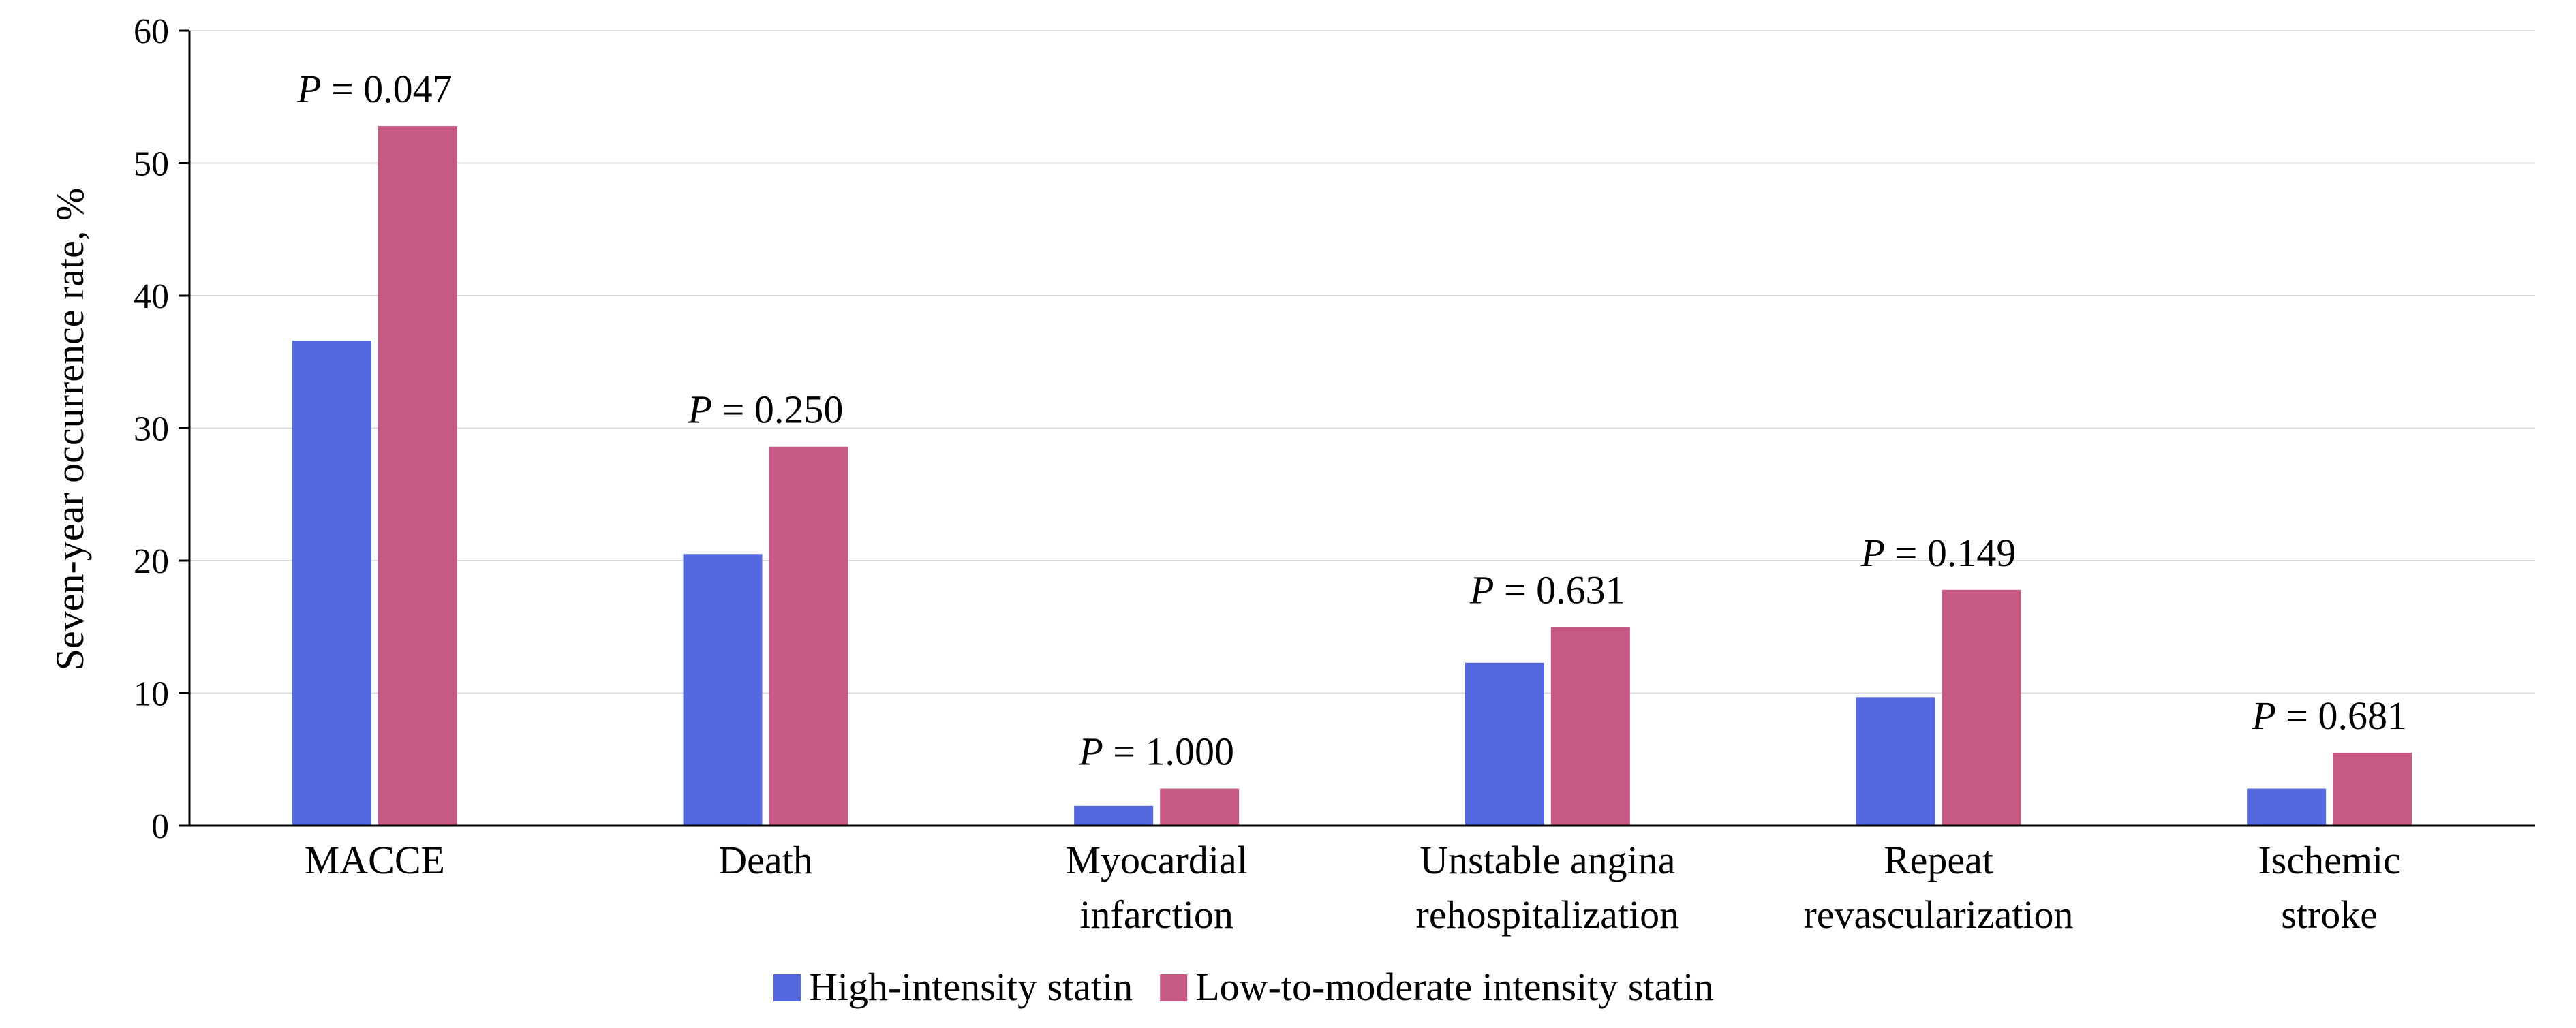 The width and height of the screenshot is (2576, 1028). Describe the element at coordinates (1938, 860) in the screenshot. I see `category-label: Repeat` at that location.